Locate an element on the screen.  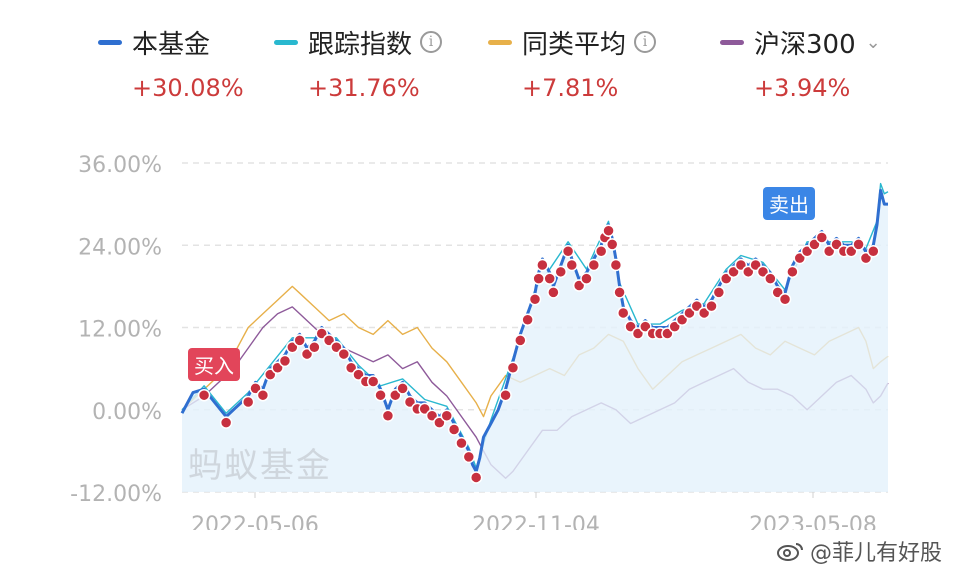
x-tick-label: 2023-05-08 is located at coordinates (813, 521).